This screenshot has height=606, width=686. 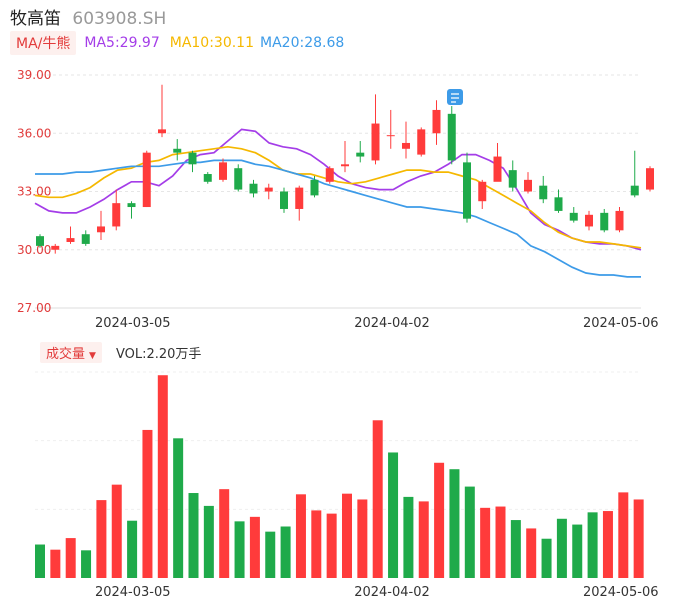 I want to click on event-marker-icon, so click(x=455, y=97).